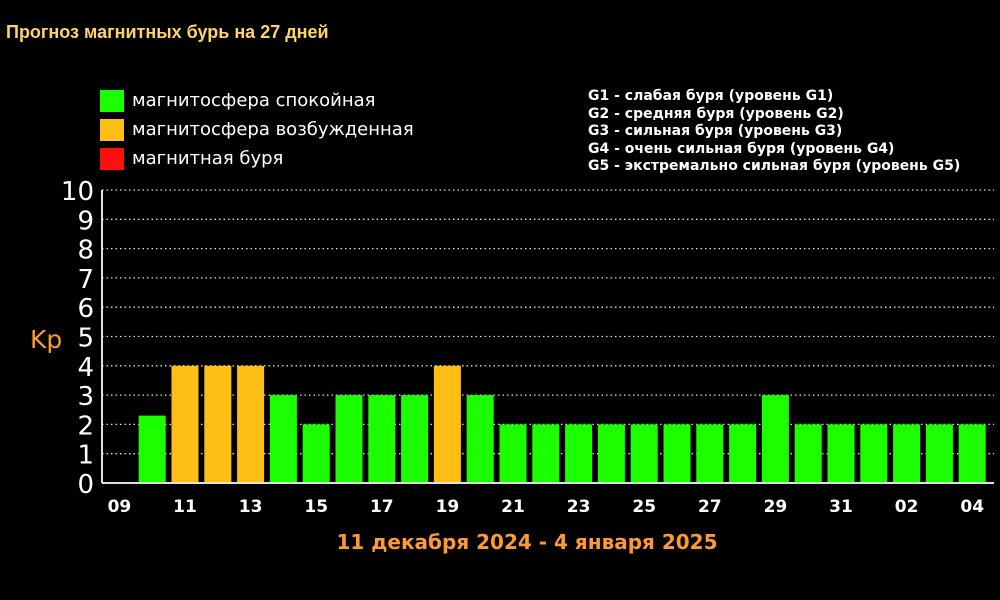 This screenshot has height=600, width=1000. Describe the element at coordinates (382, 507) in the screenshot. I see `x-tick-label: 17` at that location.